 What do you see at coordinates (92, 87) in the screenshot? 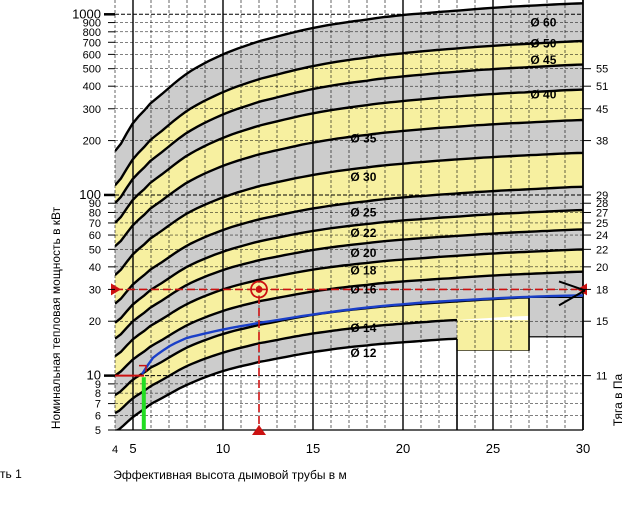
I see `y-tick-label-400: 400` at bounding box center [92, 87].